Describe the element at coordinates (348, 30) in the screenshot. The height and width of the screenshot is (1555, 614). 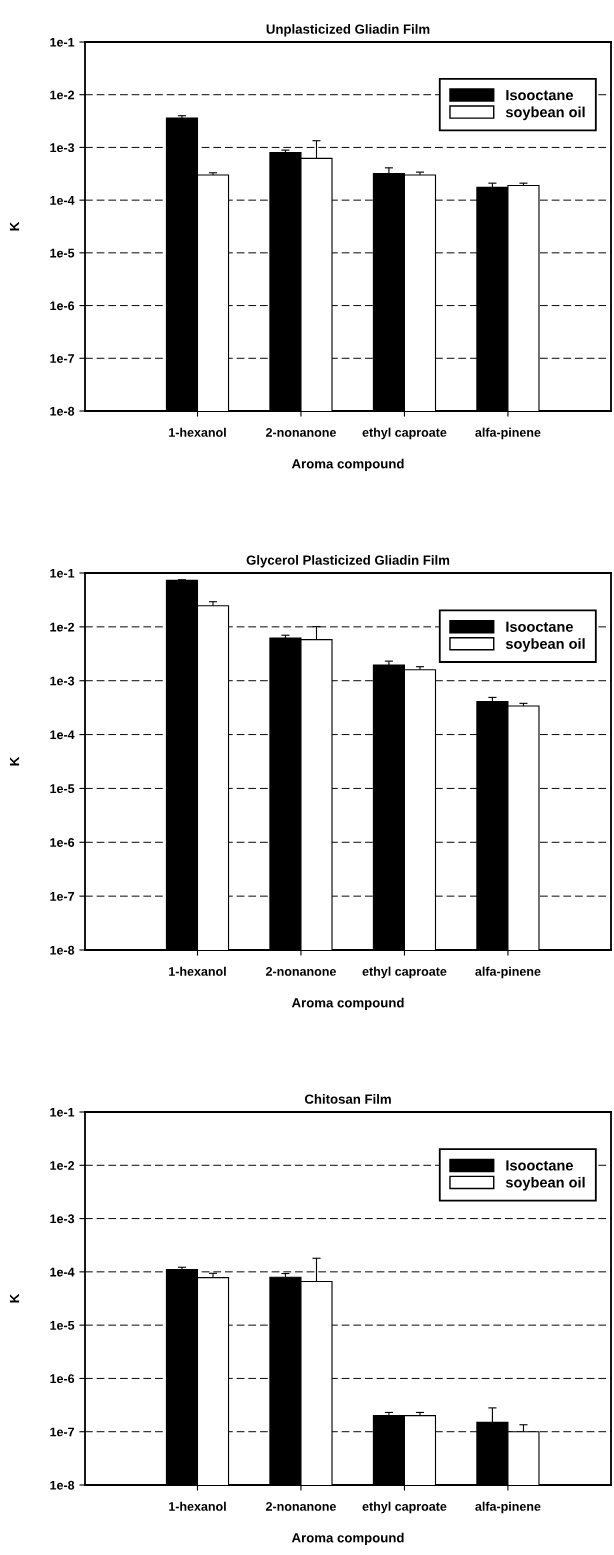
I see `chart-title: Unplasticized Gliadin Film` at that location.